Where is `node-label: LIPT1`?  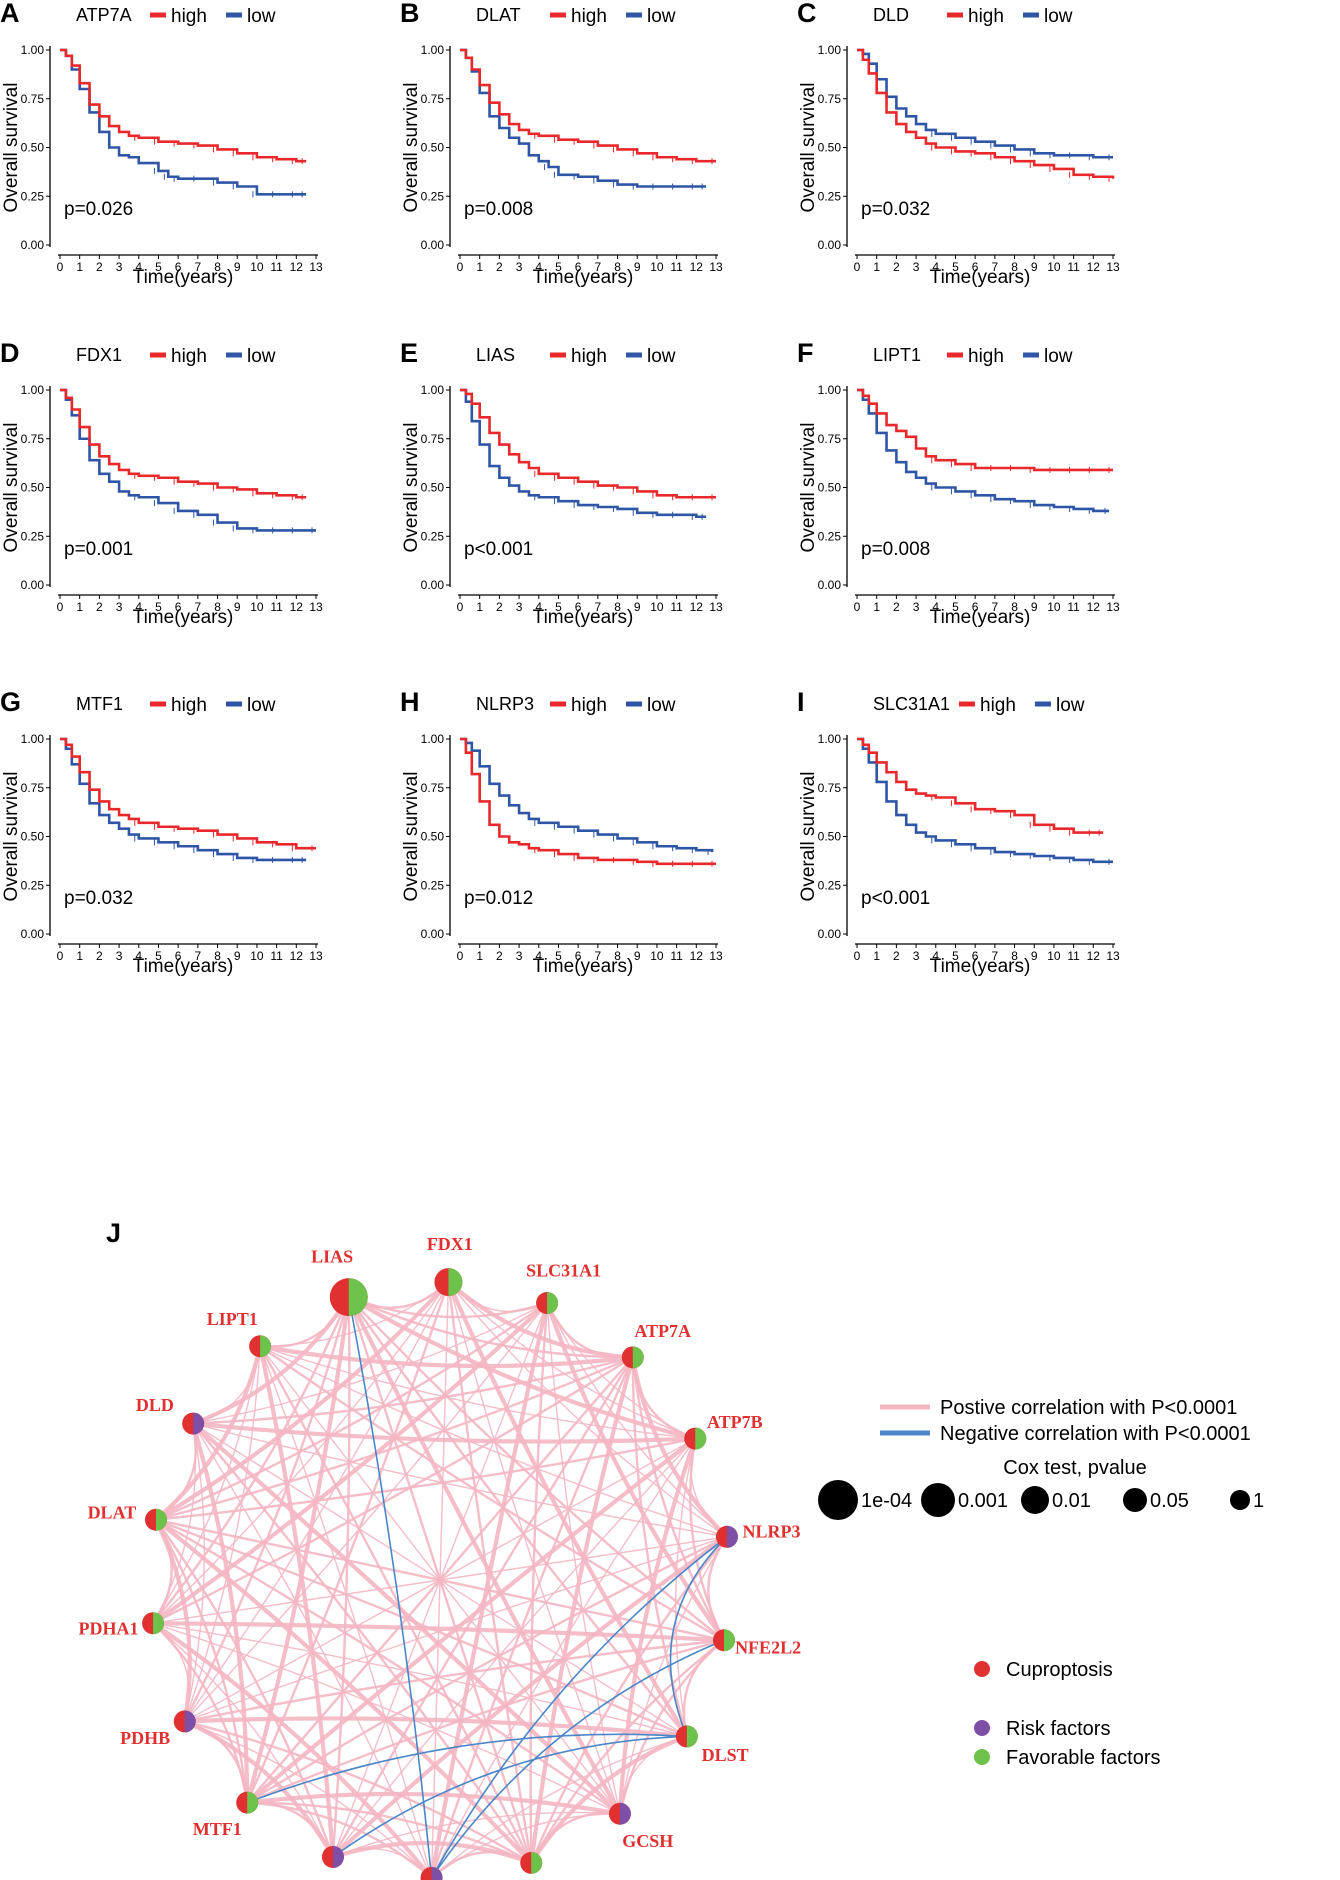
node-label: LIPT1 is located at coordinates (232, 1319).